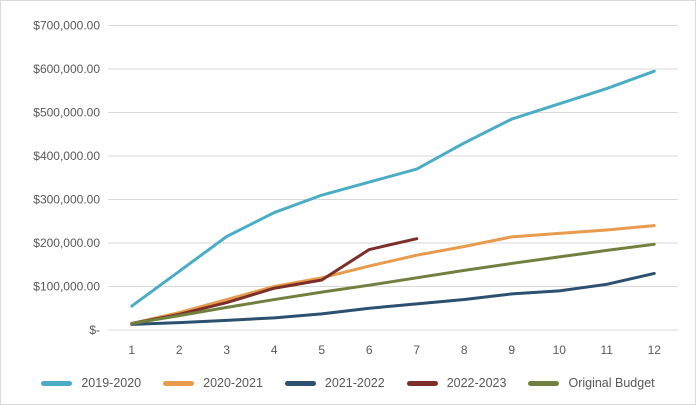  Describe the element at coordinates (233, 383) in the screenshot. I see `legend-label: 2020-2021` at that location.